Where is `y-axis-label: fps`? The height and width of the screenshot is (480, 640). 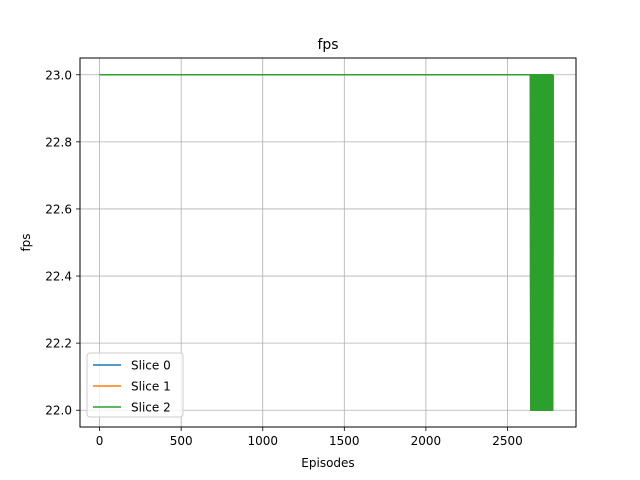
y-axis-label: fps is located at coordinates (26, 242).